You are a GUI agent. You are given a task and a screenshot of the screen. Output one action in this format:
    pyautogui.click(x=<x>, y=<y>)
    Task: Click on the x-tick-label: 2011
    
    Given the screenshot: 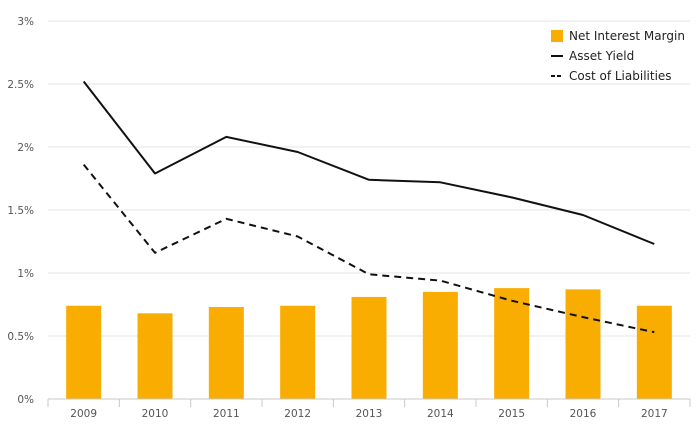 What is the action you would take?
    pyautogui.click(x=226, y=414)
    